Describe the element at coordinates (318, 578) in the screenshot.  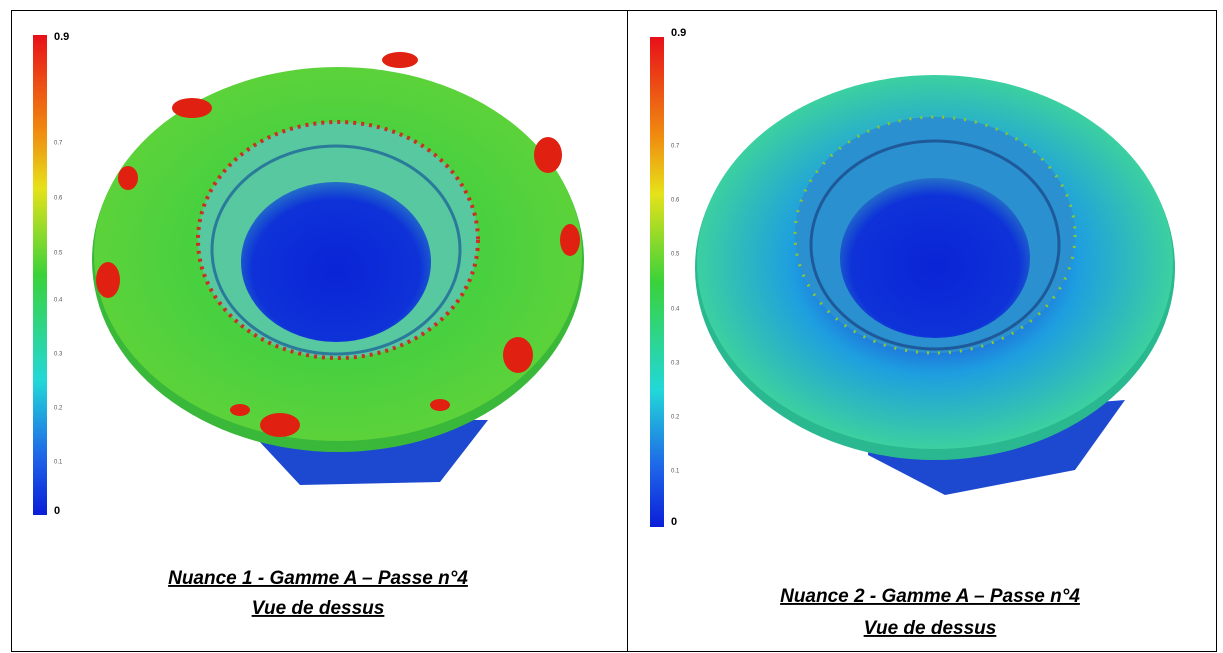
I see `caption-line1: Nuance 1 - Gamme A – Passe n°4` at that location.